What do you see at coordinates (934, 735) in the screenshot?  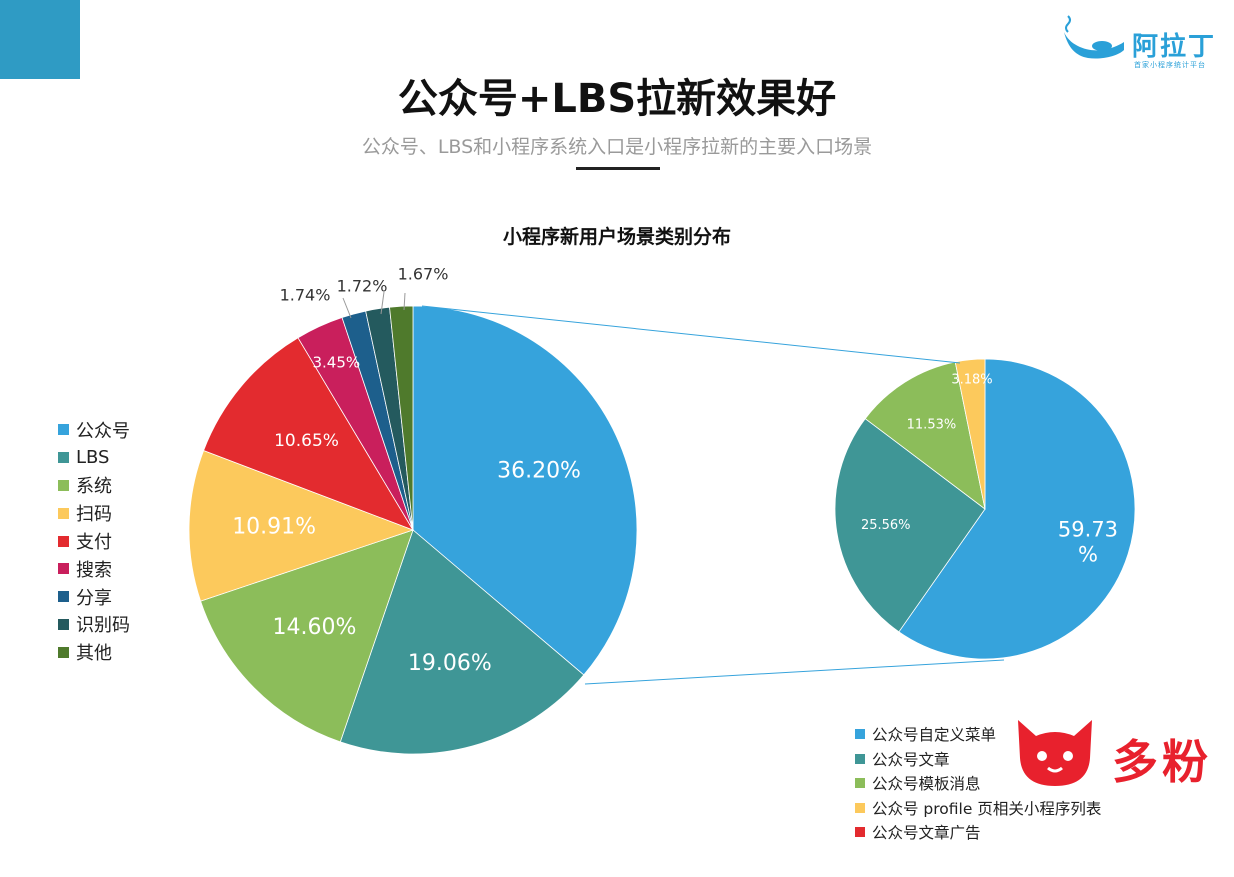 I see `sub-legend-label: 公众号自定义菜单` at bounding box center [934, 735].